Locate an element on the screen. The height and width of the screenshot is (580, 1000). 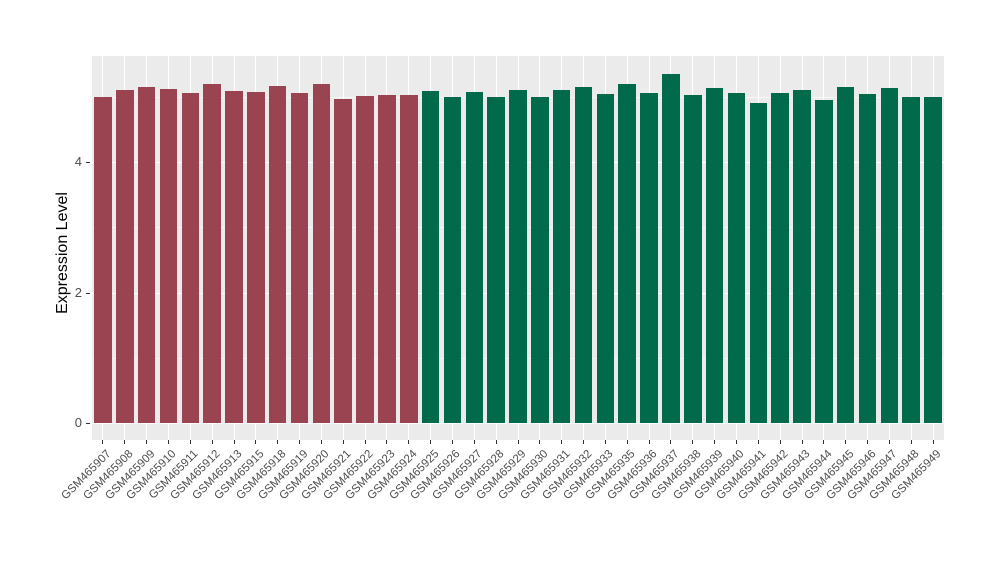
x-tick-GSM465935 is located at coordinates (627, 442).